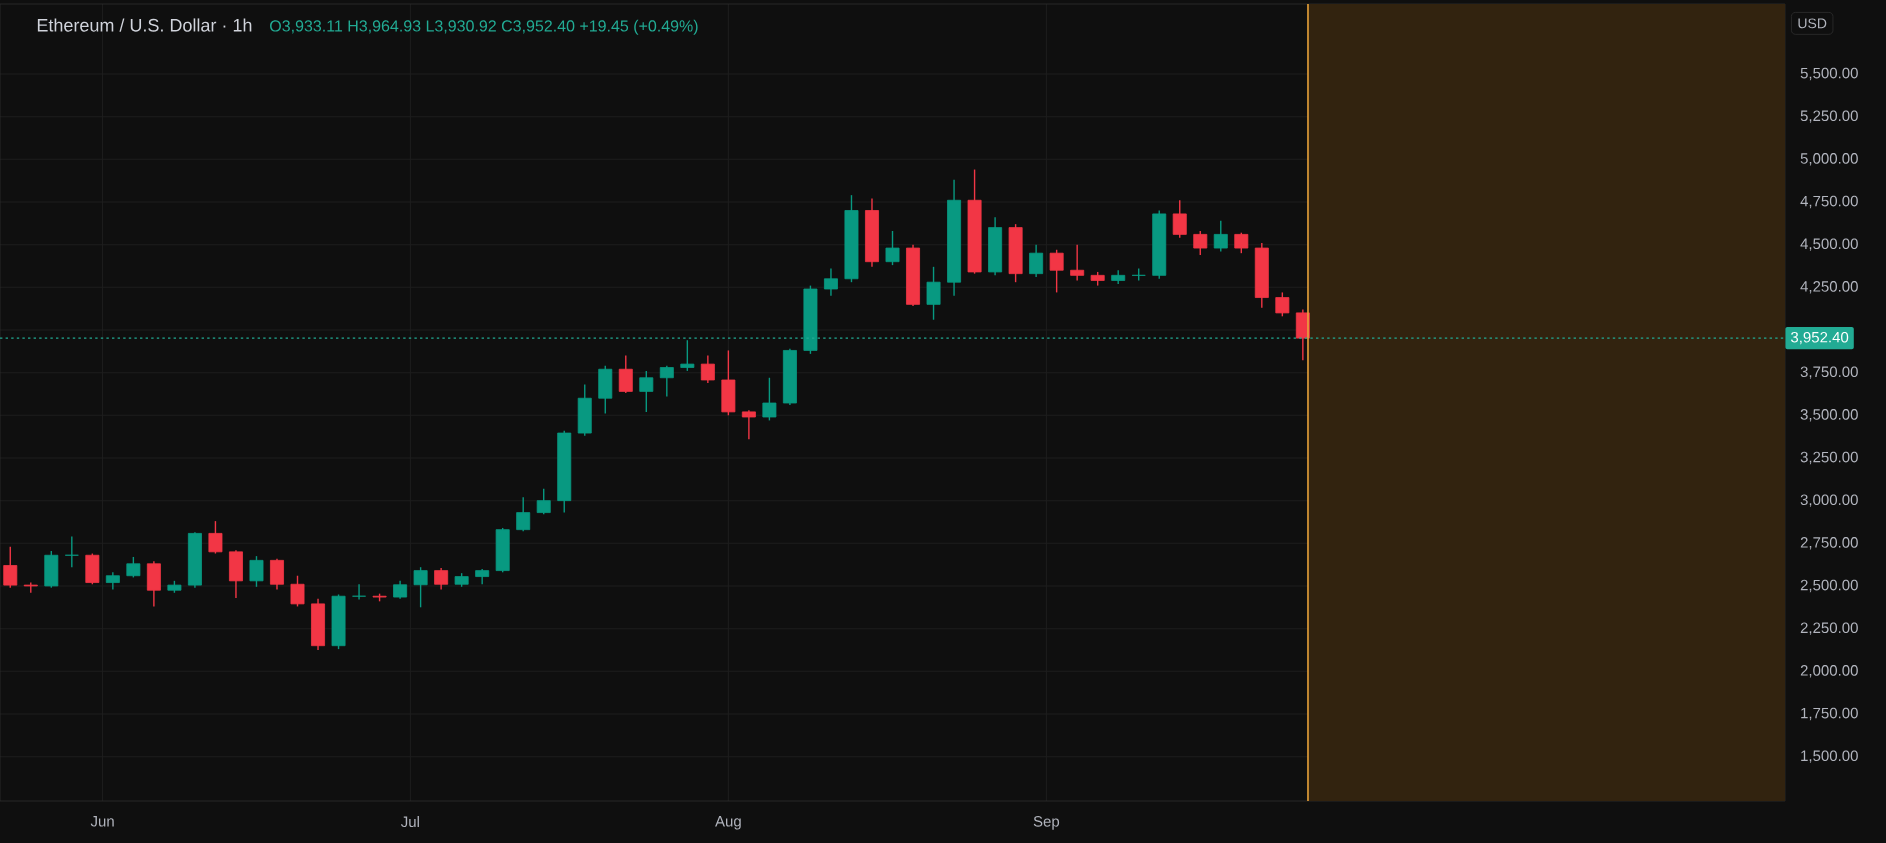 The image size is (1886, 843). What do you see at coordinates (1829, 586) in the screenshot?
I see `y-tick-label: 2,500.00` at bounding box center [1829, 586].